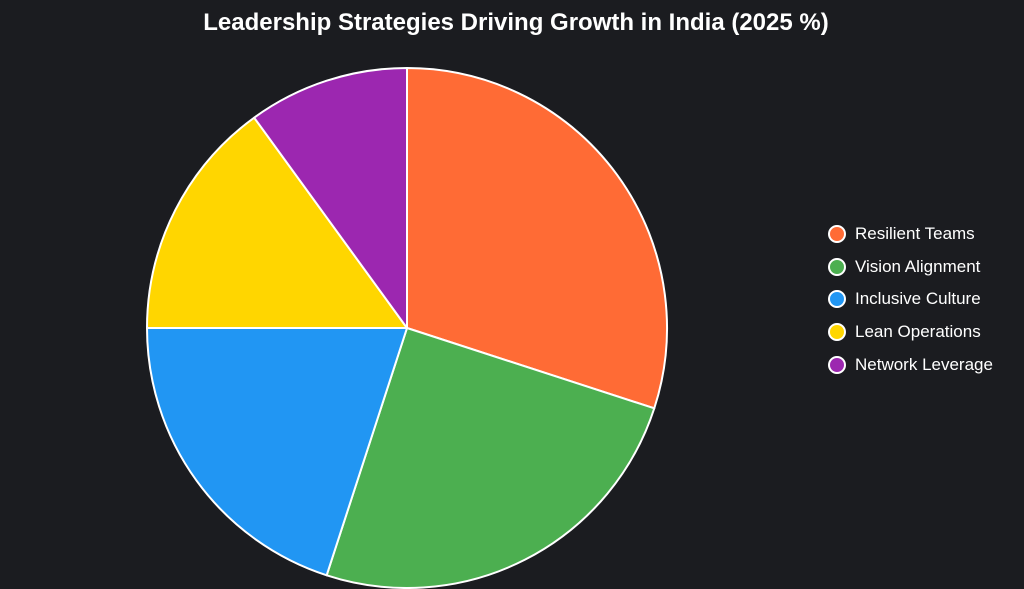  I want to click on pie-slice-lean-operations, so click(277, 222).